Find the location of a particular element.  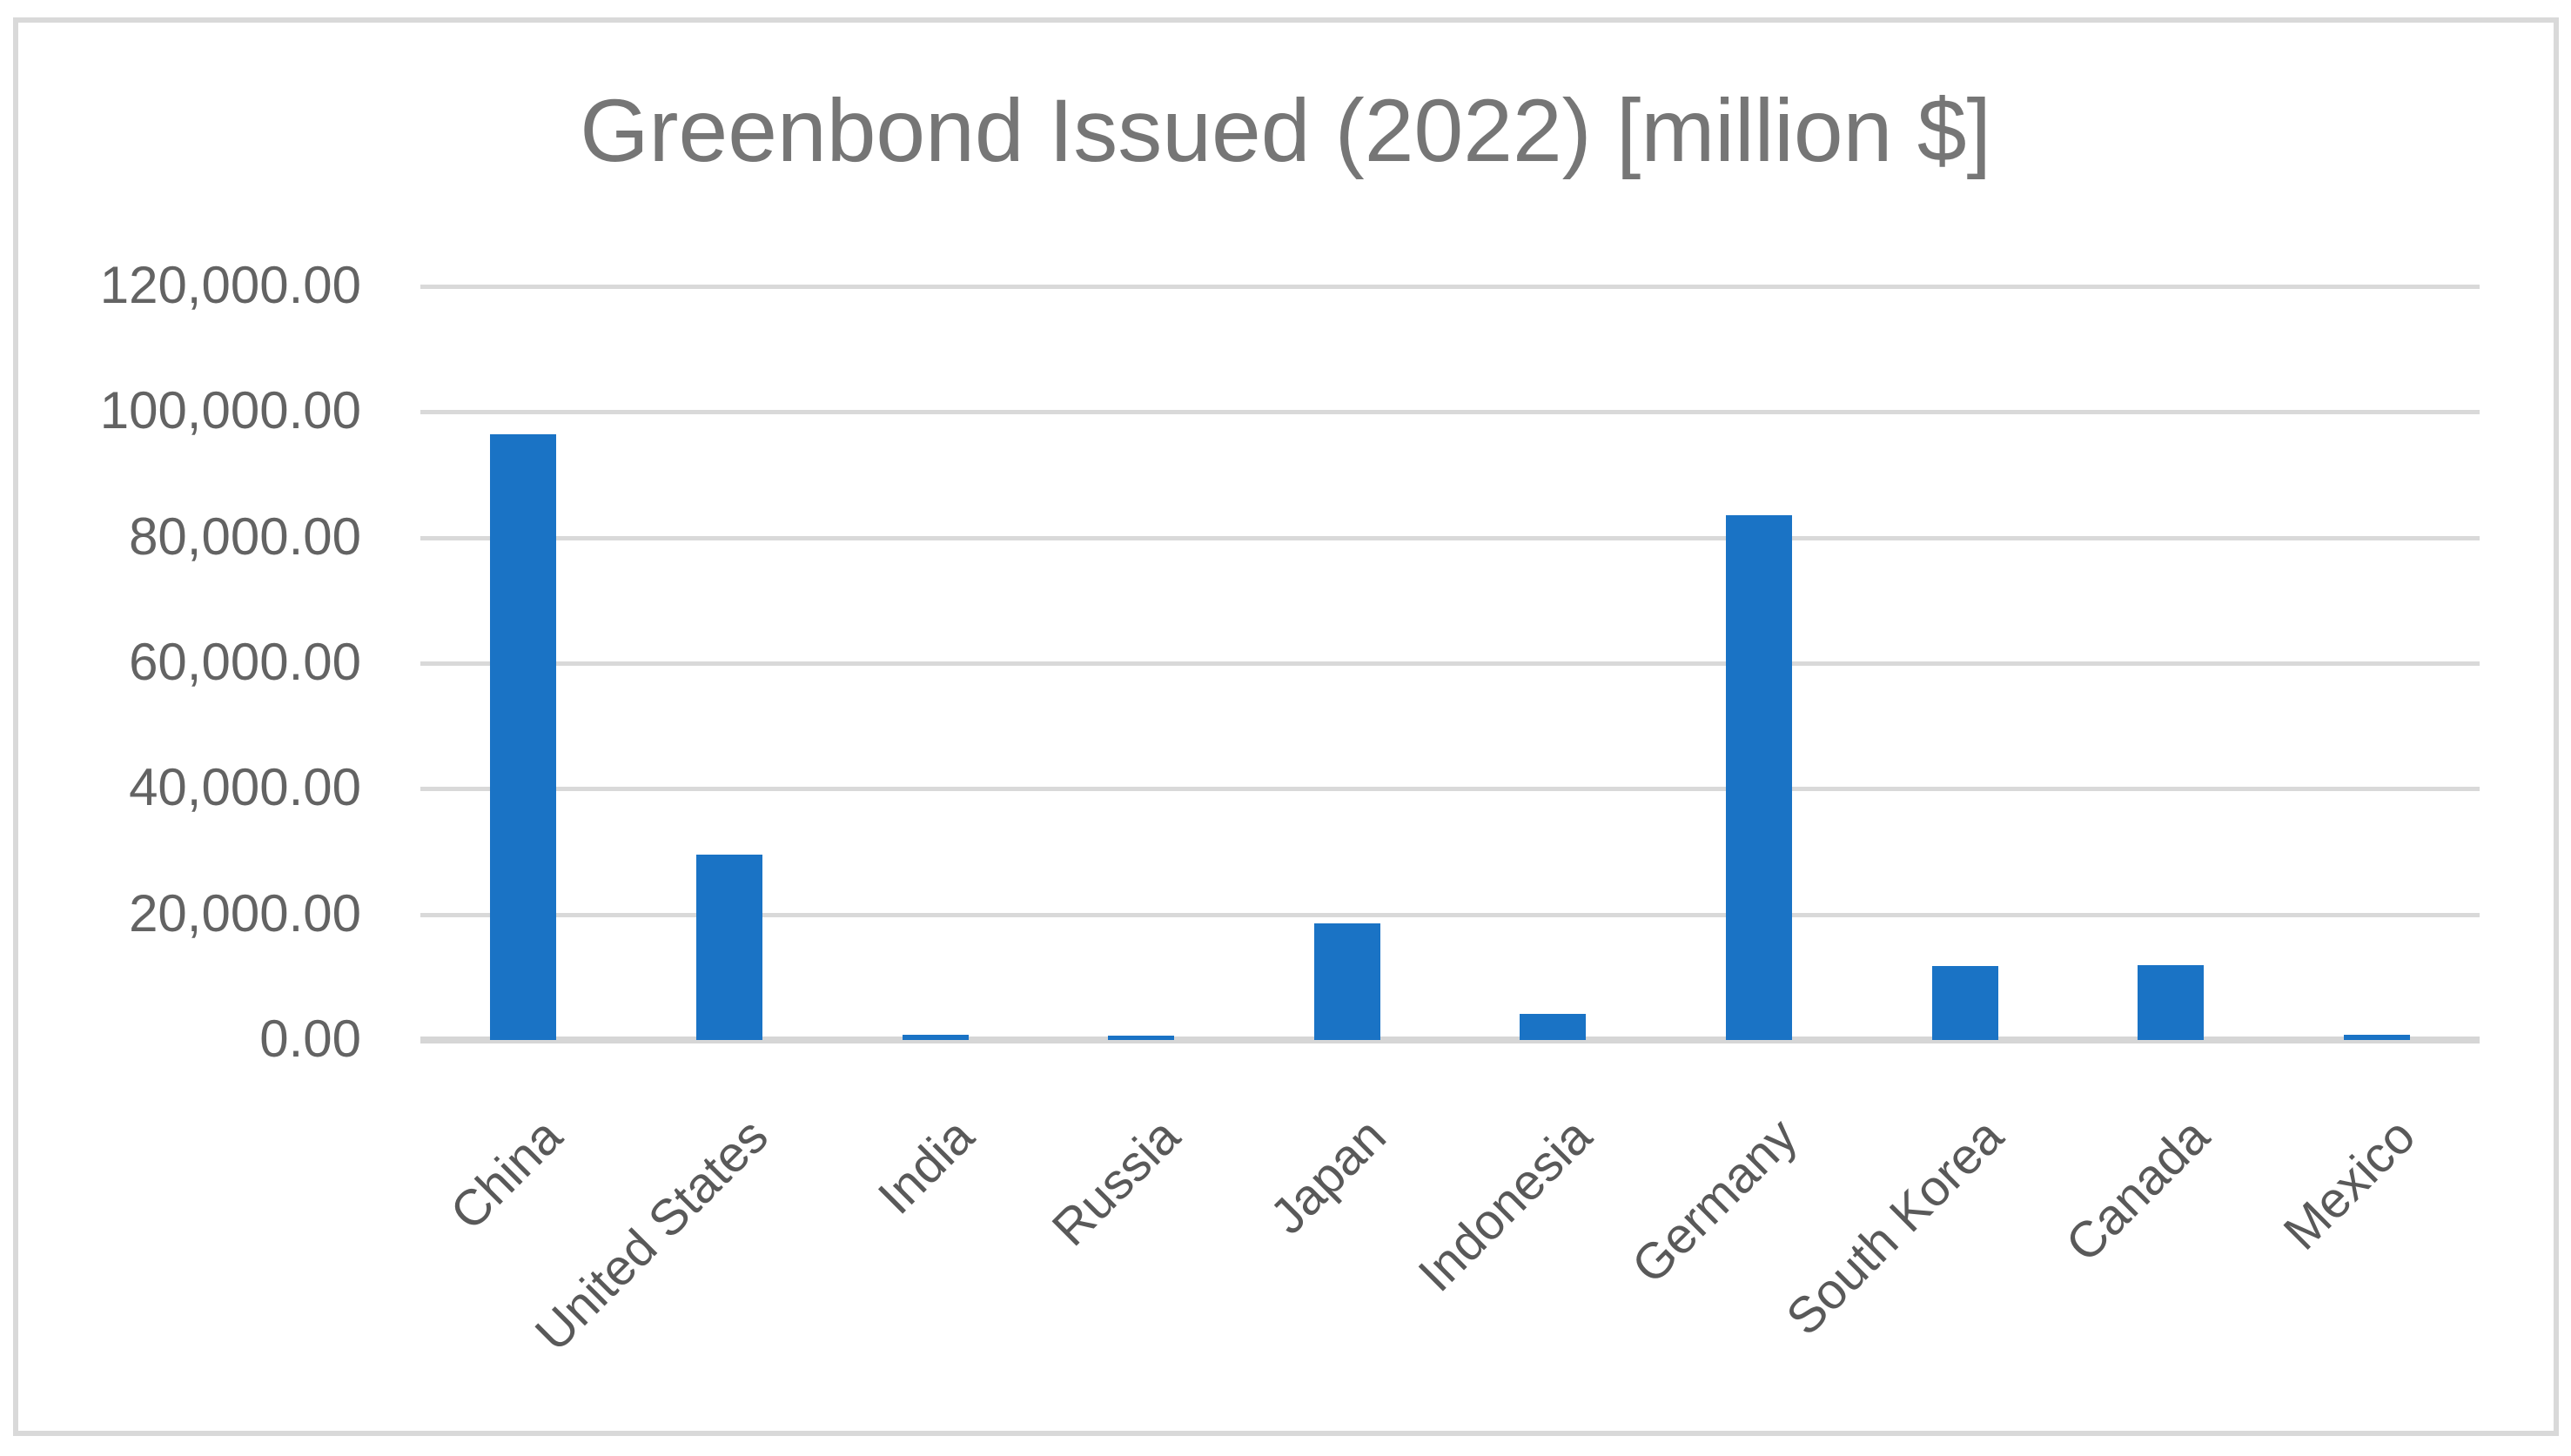

bar-russia is located at coordinates (1141, 1038).